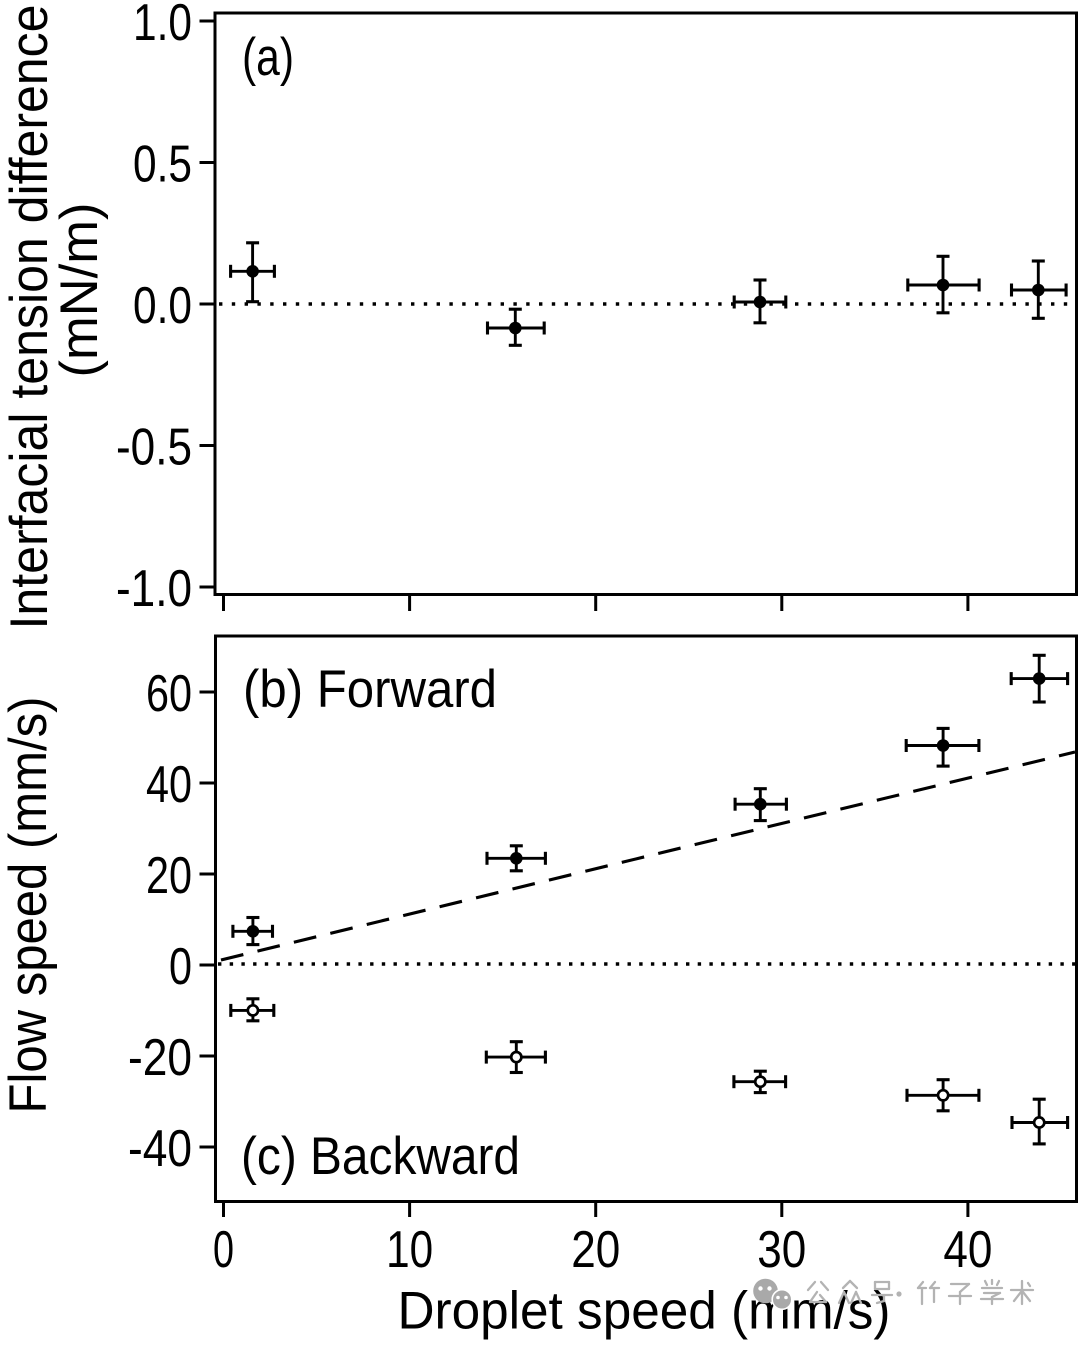  I want to click on svg-text: Flow speed (mm/s), so click(29, 905).